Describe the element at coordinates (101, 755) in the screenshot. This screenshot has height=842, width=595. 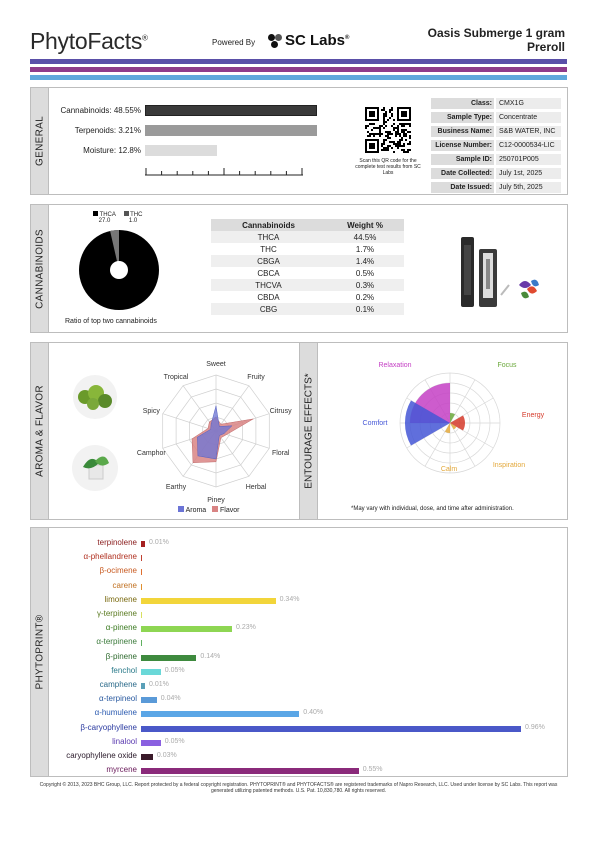
I see `terpene-label: caryophyllene oxide` at that location.